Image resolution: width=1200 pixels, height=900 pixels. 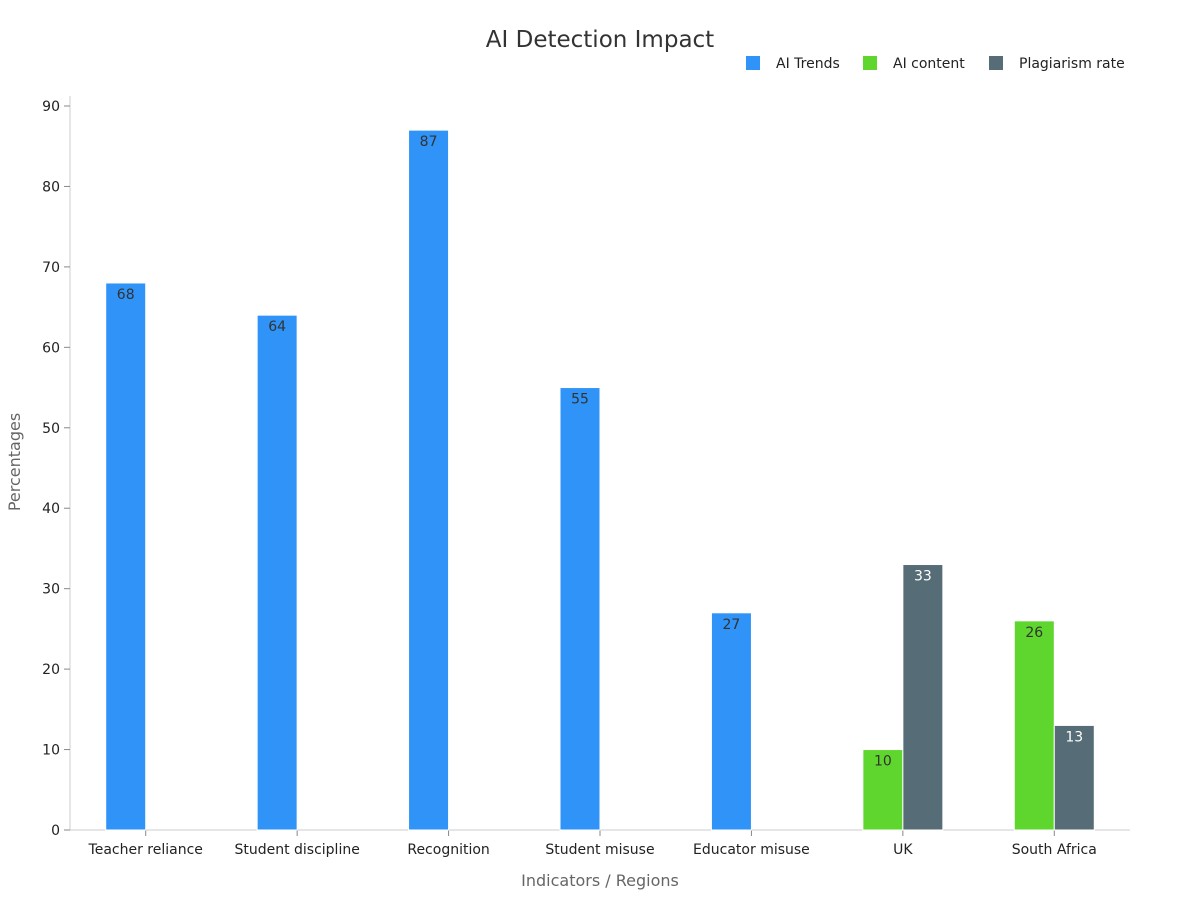 What do you see at coordinates (580, 609) in the screenshot?
I see `bar-ai-trends-student-misuse` at bounding box center [580, 609].